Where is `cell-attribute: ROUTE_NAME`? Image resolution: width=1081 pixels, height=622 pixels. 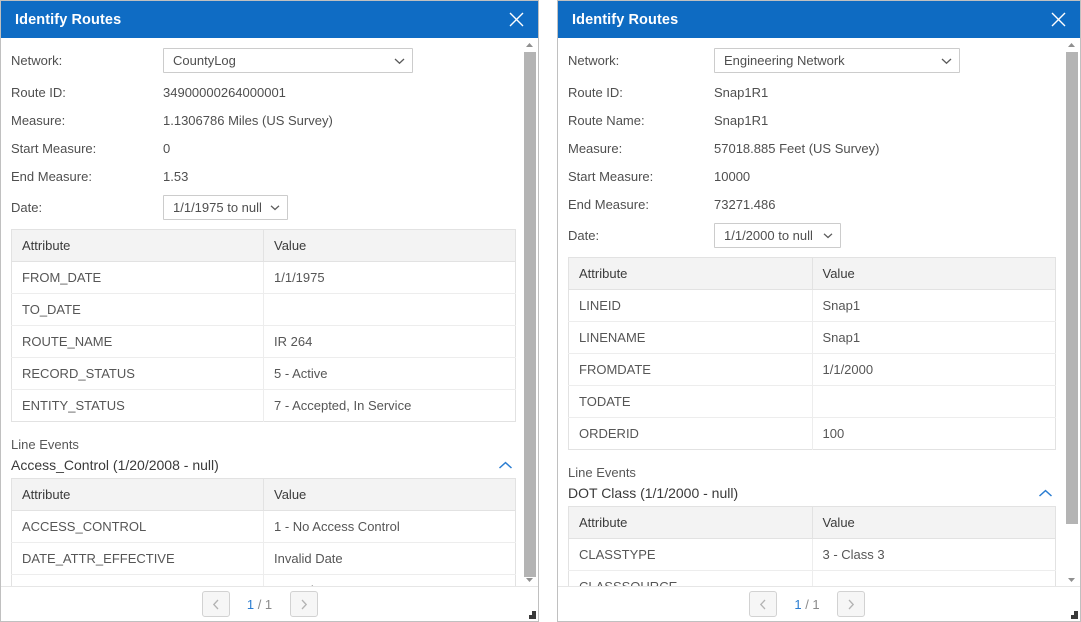 cell-attribute: ROUTE_NAME is located at coordinates (137, 341).